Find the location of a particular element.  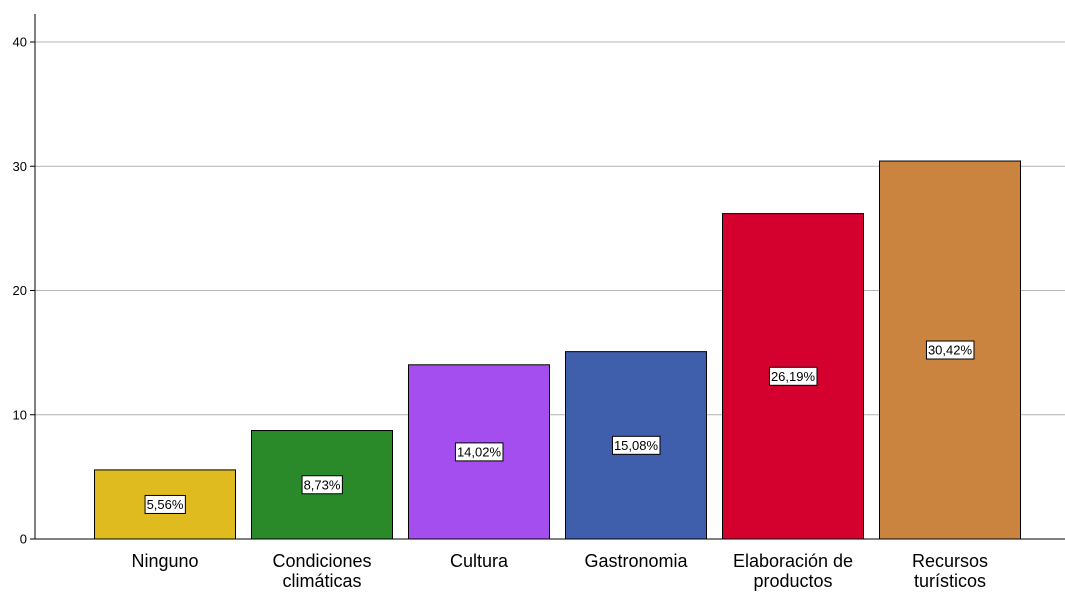

y-tick-label: 0 is located at coordinates (23, 539).